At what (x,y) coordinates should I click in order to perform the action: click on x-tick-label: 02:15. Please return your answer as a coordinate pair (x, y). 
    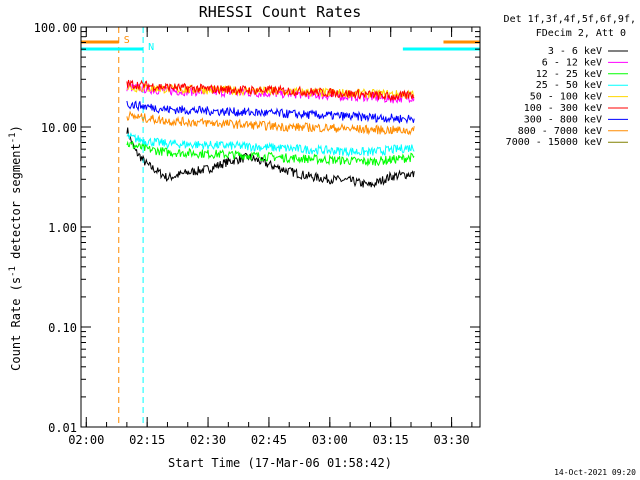
    Looking at the image, I should click on (147, 440).